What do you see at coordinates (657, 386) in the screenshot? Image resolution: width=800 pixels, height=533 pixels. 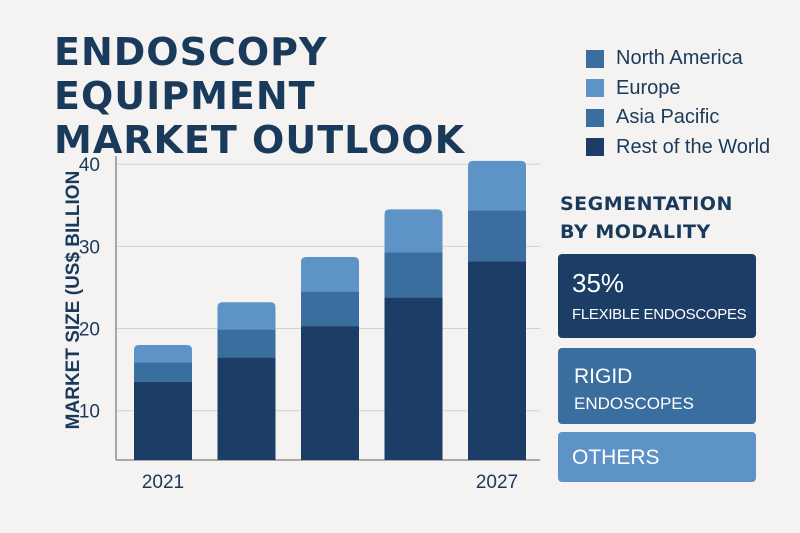 I see `rigid-endoscopes-card: RIGID ENDOSCOPES` at bounding box center [657, 386].